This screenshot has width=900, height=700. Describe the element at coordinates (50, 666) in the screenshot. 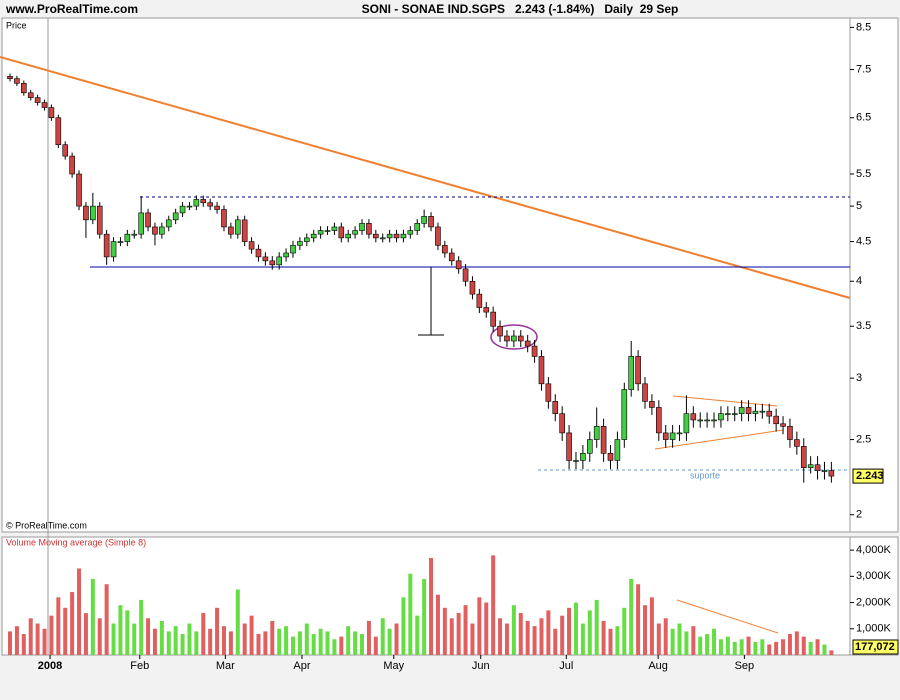

I see `x-tick-label: 2008` at that location.